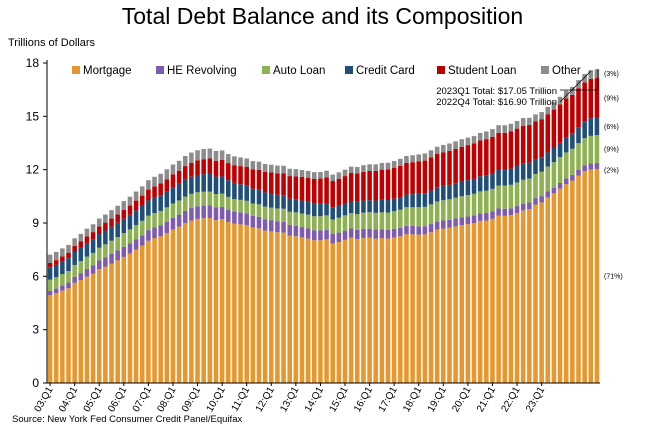 The height and width of the screenshot is (430, 645). Describe the element at coordinates (35, 223) in the screenshot. I see `y-tick-label: 9` at that location.